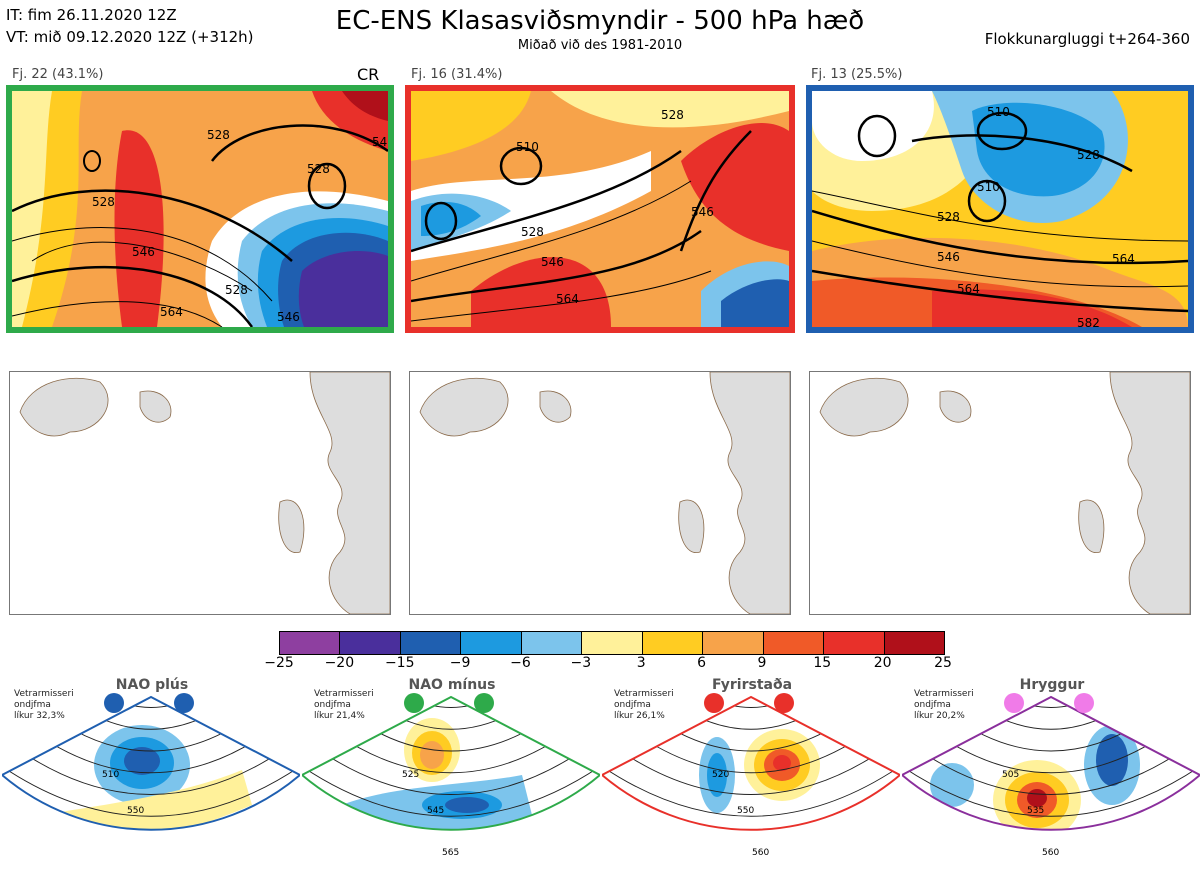 The width and height of the screenshot is (1200, 871). I want to click on regime-contour-label: 505, so click(1010, 775).